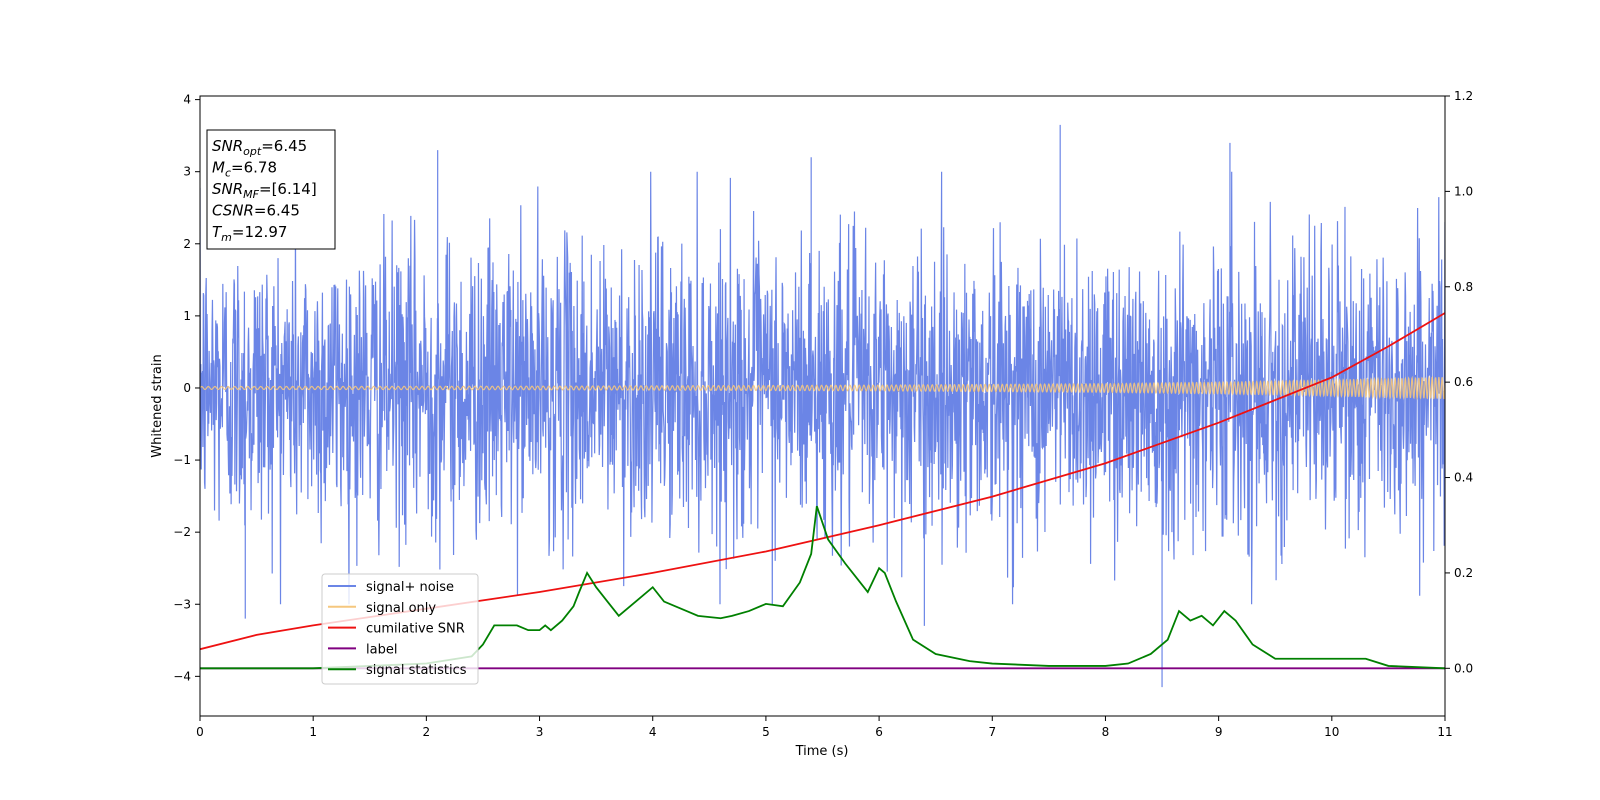 This screenshot has width=1600, height=800. Describe the element at coordinates (313, 732) in the screenshot. I see `x-tick-label: 1` at that location.